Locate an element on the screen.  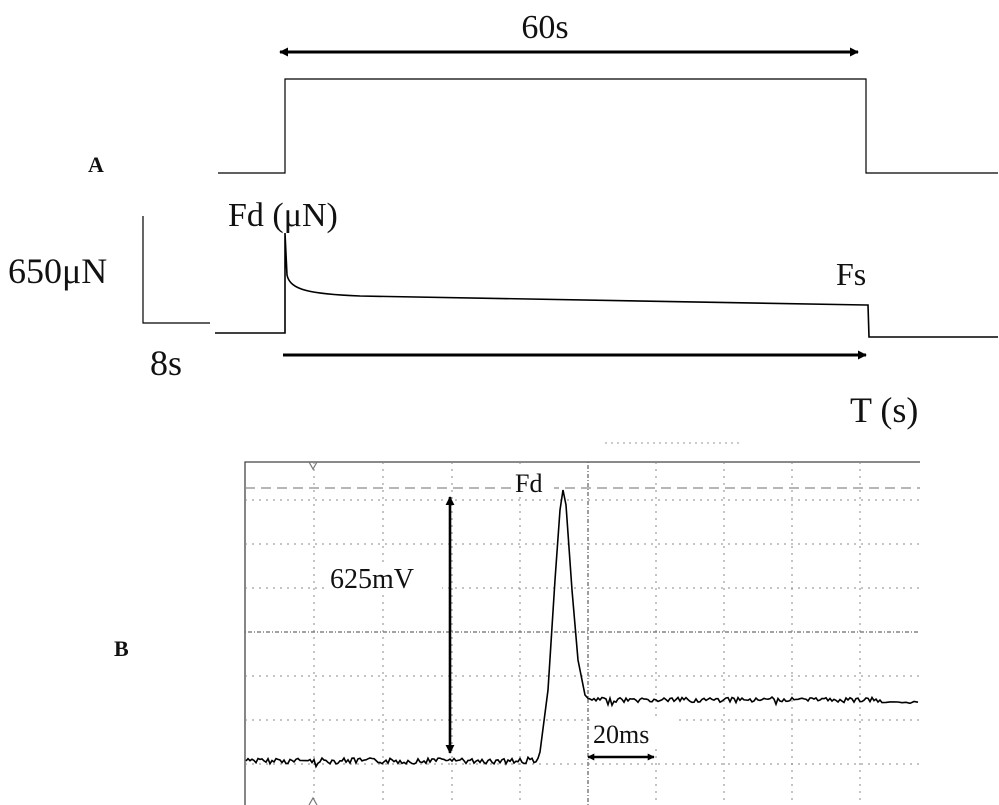
panel-b-label: B is located at coordinates (121, 648).